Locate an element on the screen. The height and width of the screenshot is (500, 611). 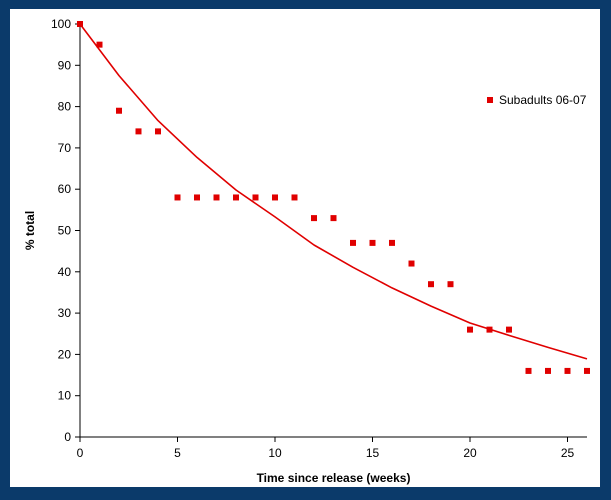
y-tick-label: 80 is located at coordinates (65, 107).